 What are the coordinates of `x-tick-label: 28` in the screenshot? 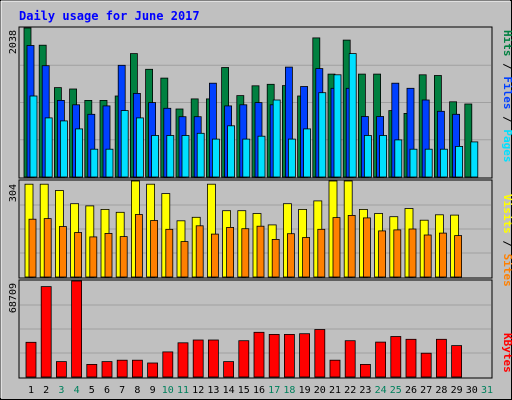 It's located at (441, 390).